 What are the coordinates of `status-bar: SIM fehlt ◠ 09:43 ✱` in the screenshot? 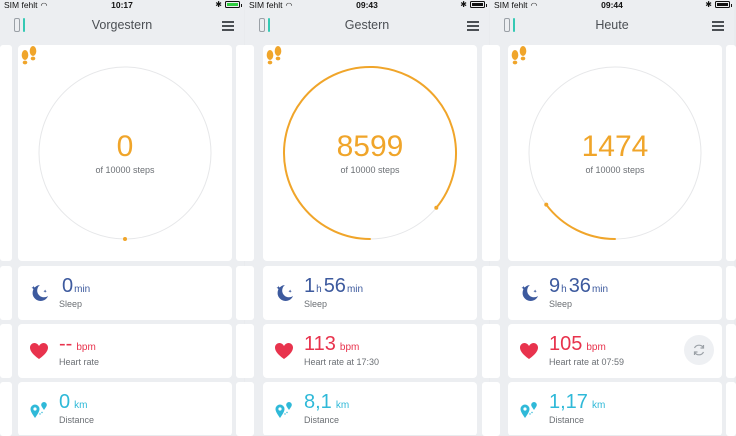 It's located at (367, 5).